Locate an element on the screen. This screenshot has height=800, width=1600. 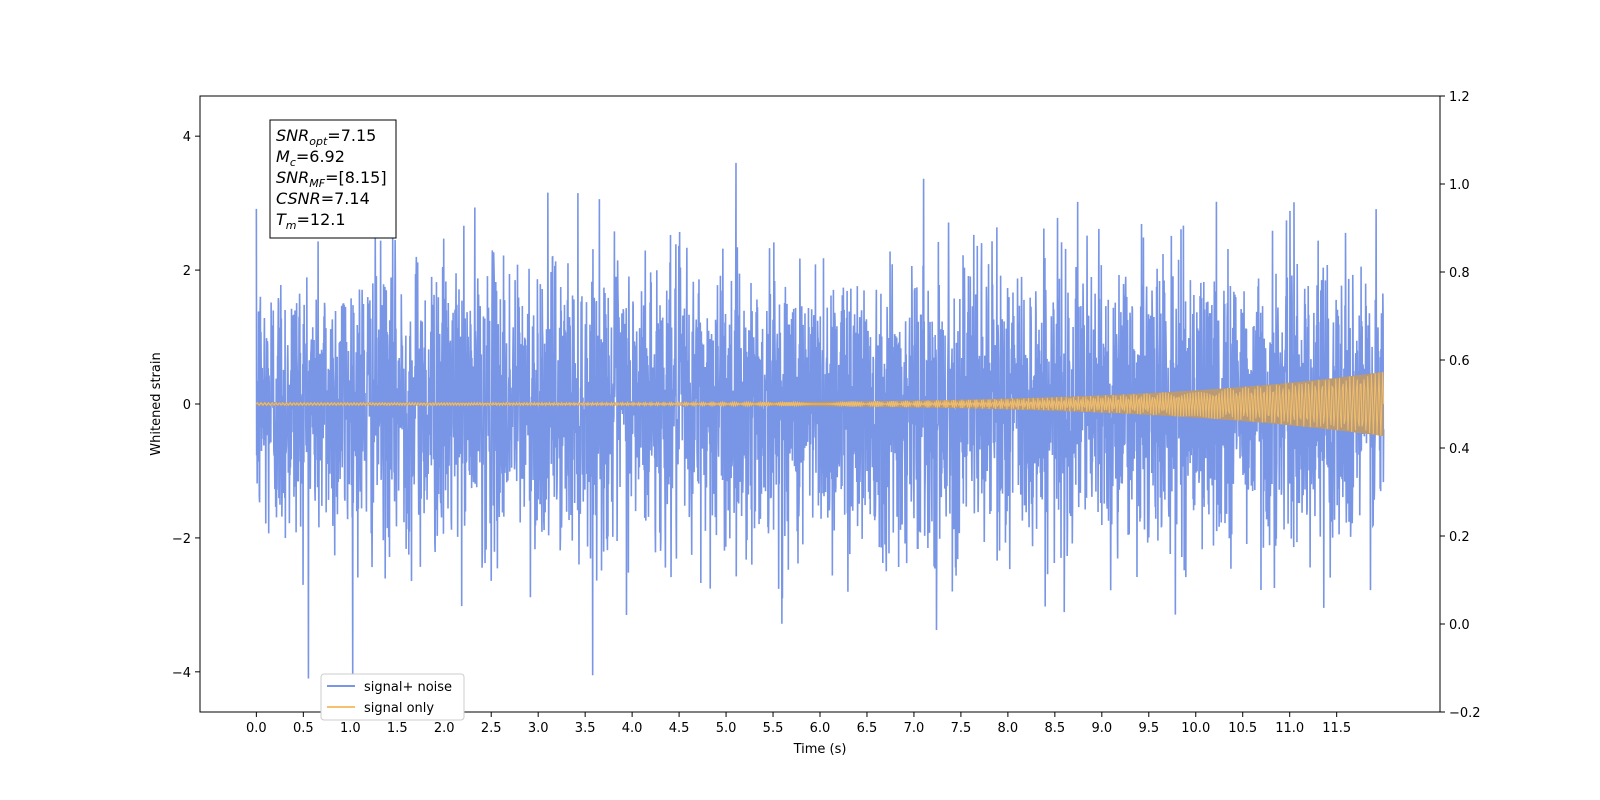
x-tick-label: 2.0 is located at coordinates (444, 728).